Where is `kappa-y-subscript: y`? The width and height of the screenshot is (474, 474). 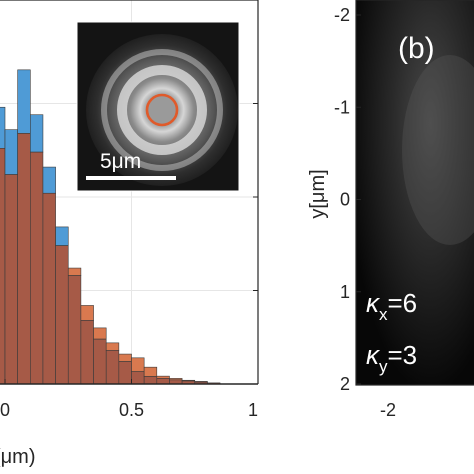 kappa-y-subscript: y is located at coordinates (383, 366).